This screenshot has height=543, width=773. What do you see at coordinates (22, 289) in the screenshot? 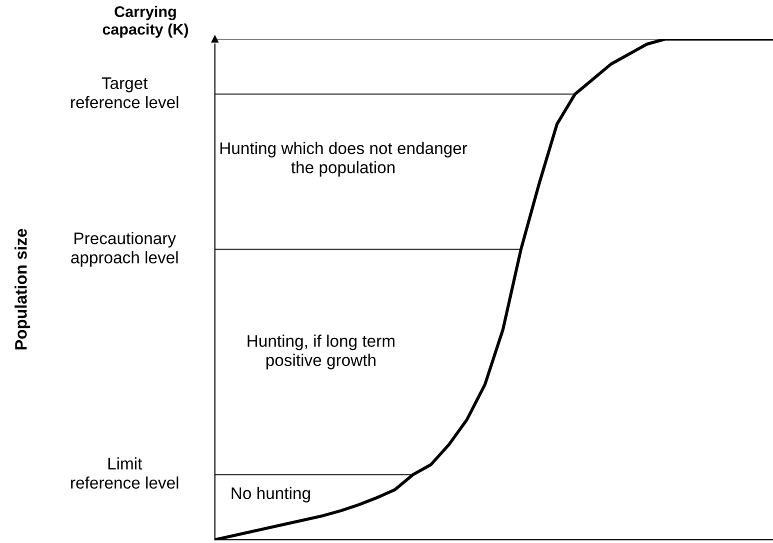
I see `text: Population size` at bounding box center [22, 289].